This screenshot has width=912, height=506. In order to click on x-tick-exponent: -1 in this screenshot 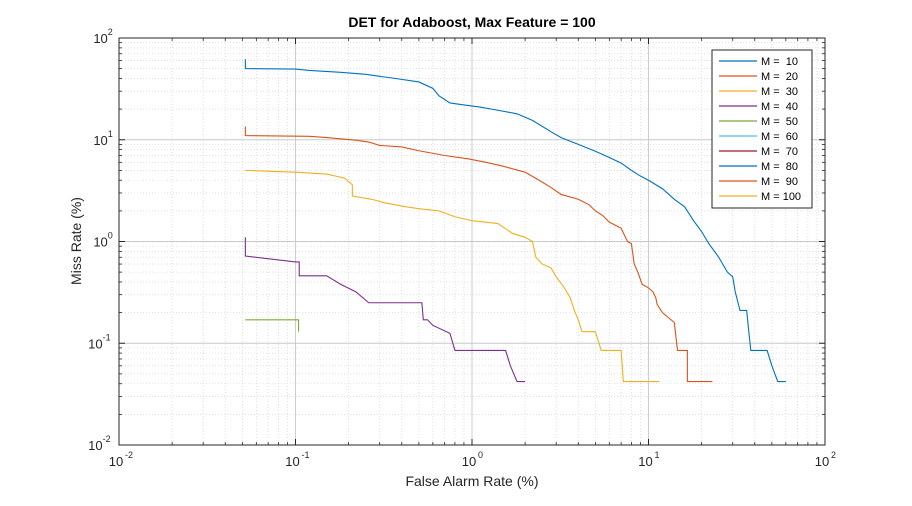, I will do `click(306, 455)`.